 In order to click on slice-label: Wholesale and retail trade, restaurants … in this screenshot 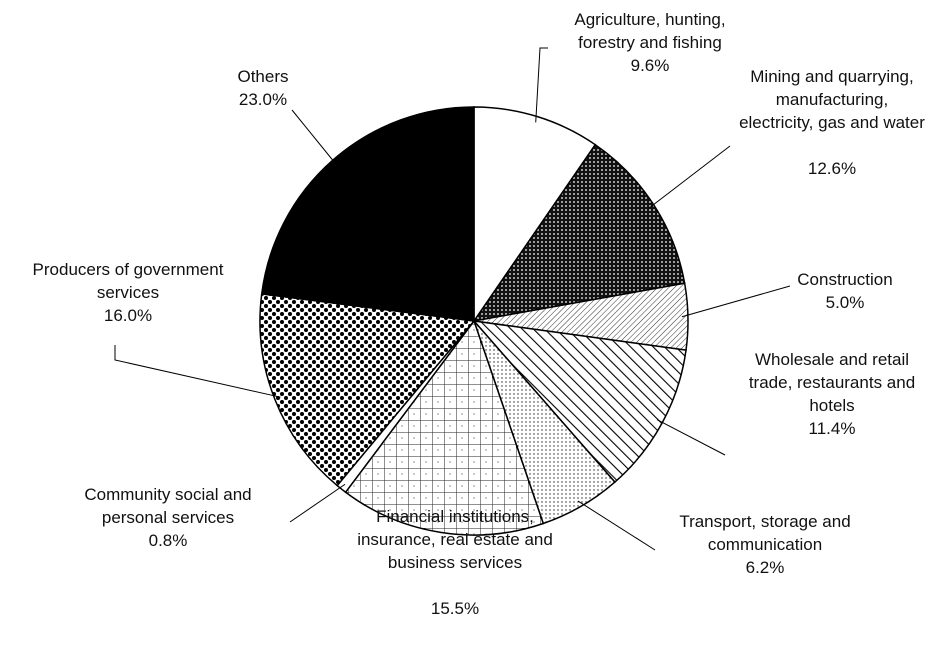, I will do `click(832, 382)`.